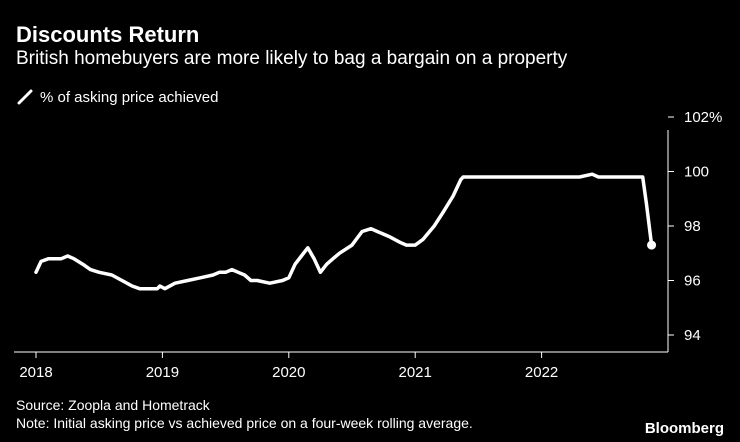 The height and width of the screenshot is (442, 740). I want to click on chart-title: Discounts Return, so click(108, 34).